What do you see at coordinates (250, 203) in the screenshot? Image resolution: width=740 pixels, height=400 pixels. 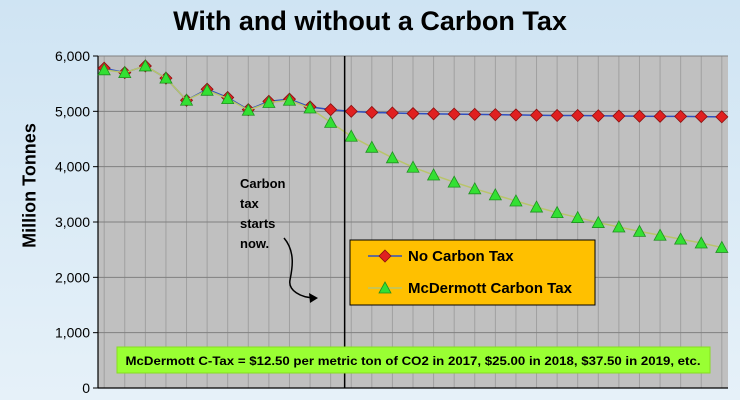 I see `annotation-text: tax` at bounding box center [250, 203].